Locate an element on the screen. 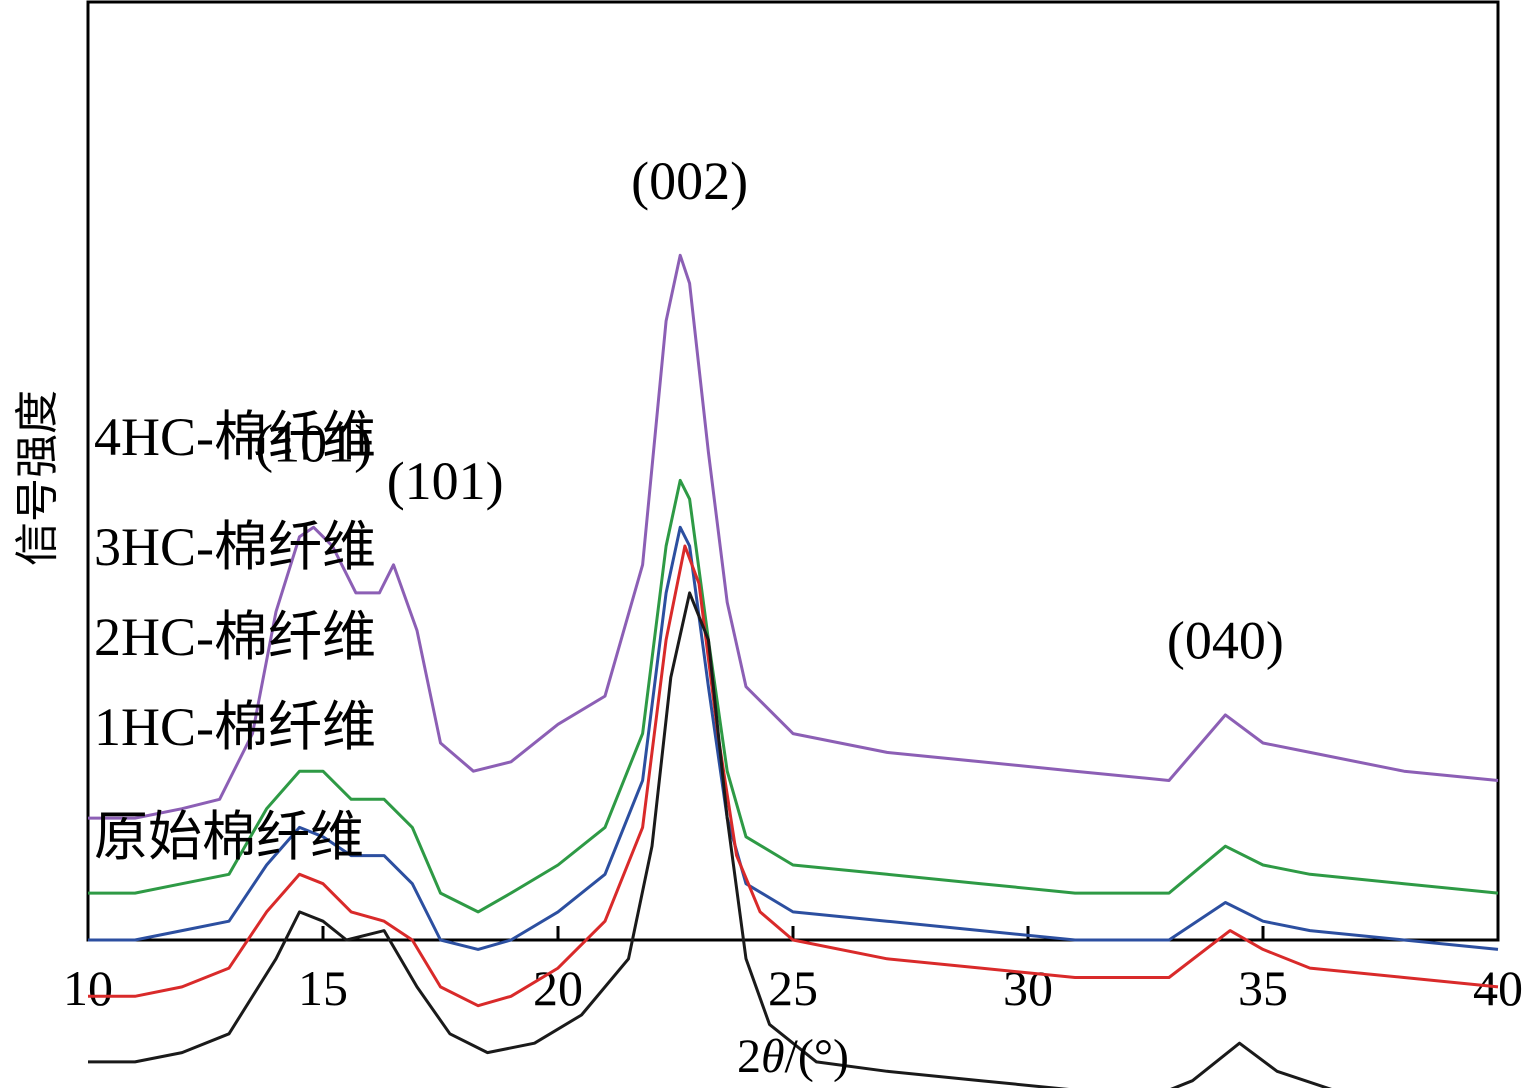 The width and height of the screenshot is (1533, 1088). y-axis-title: 信号强度 is located at coordinates (37, 478).